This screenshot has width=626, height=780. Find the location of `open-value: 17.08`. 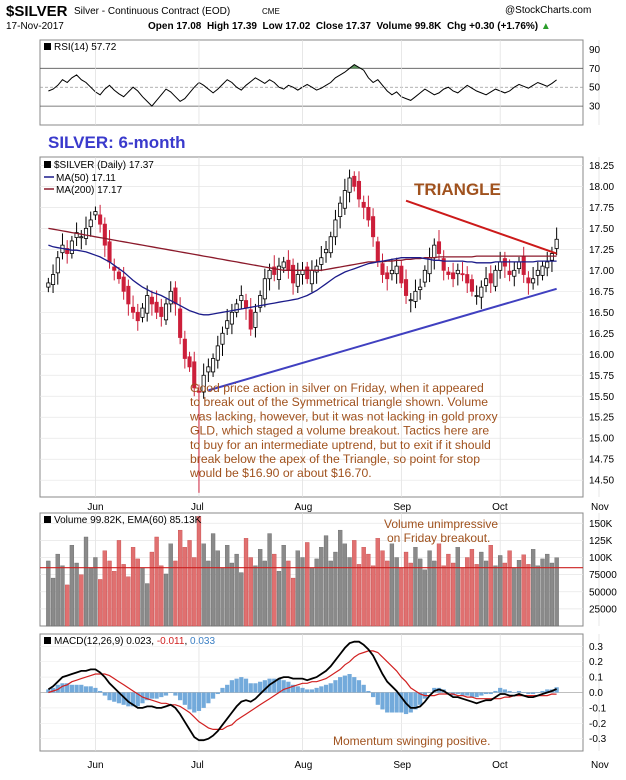

open-value: 17.08 is located at coordinates (189, 26).